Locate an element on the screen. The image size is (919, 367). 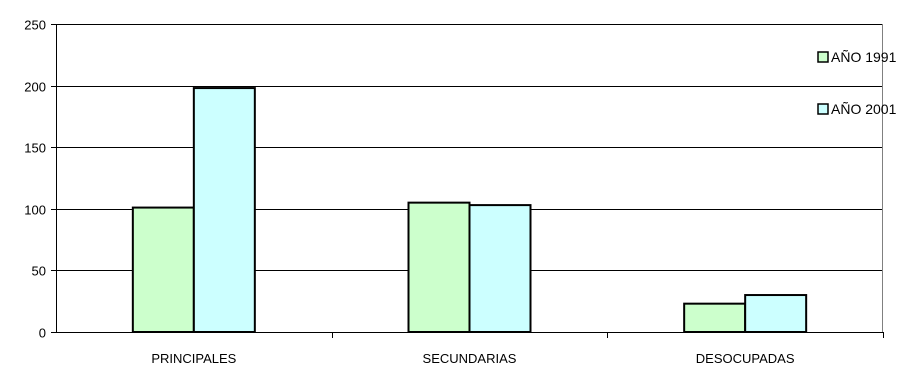
bar-ano-2001-principales is located at coordinates (224, 210).